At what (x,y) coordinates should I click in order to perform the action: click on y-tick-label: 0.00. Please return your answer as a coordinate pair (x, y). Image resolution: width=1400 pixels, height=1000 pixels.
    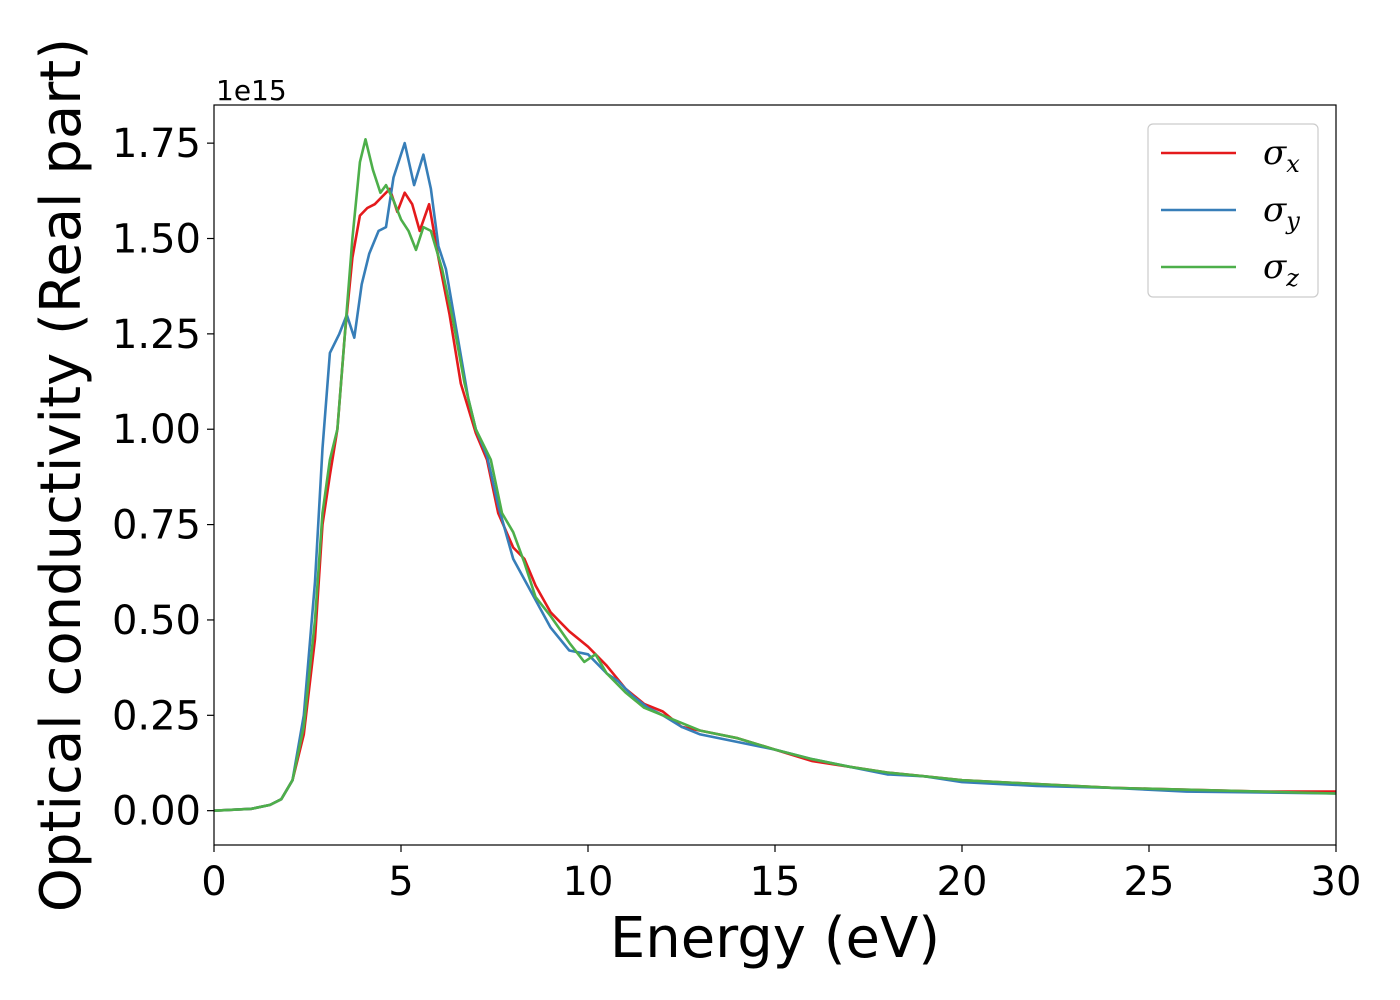
    Looking at the image, I should click on (156, 812).